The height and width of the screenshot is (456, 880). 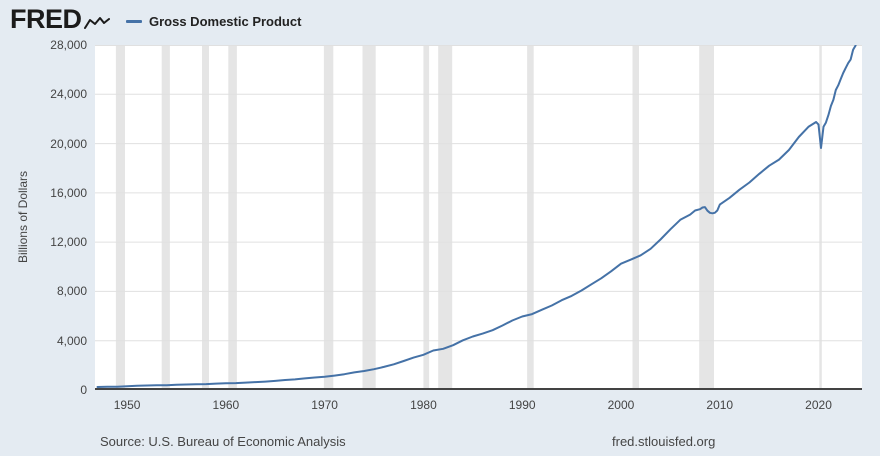 What do you see at coordinates (225, 21) in the screenshot?
I see `legend-series-label: Gross Domestic Product` at bounding box center [225, 21].